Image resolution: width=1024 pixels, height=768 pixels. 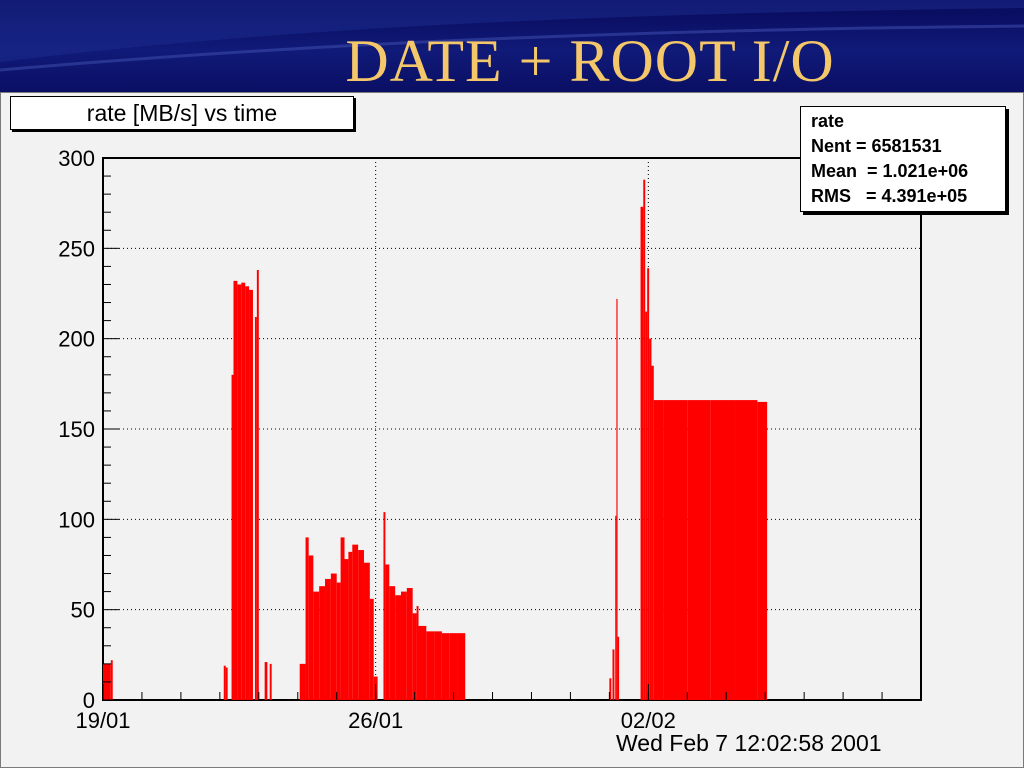 What do you see at coordinates (89, 700) in the screenshot?
I see `y-tick-label: 0` at bounding box center [89, 700].